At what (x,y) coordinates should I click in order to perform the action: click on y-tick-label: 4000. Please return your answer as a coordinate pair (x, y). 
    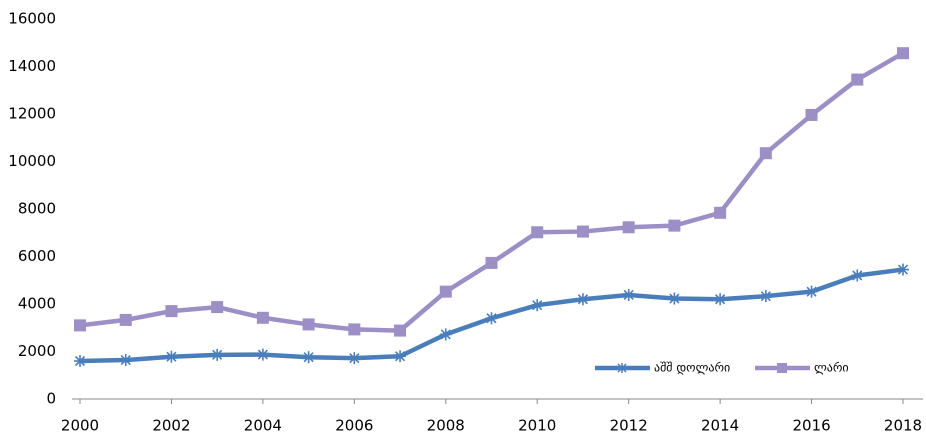
    Looking at the image, I should click on (37, 304).